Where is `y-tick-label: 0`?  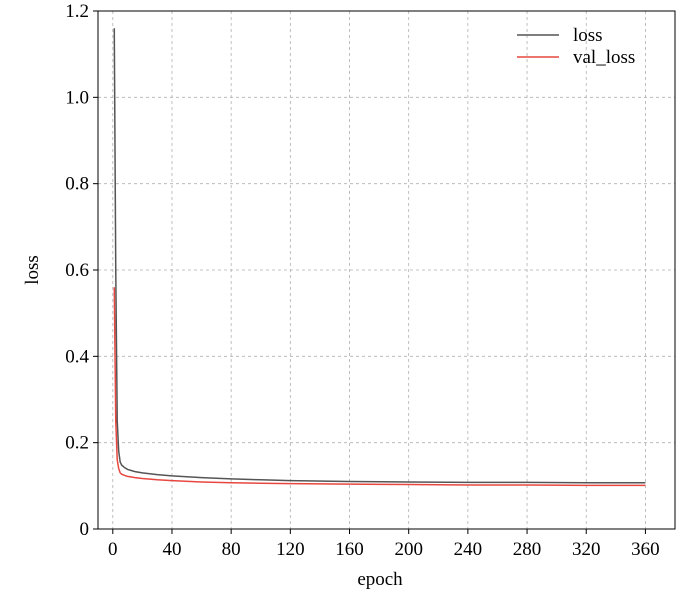
y-tick-label: 0 is located at coordinates (85, 529).